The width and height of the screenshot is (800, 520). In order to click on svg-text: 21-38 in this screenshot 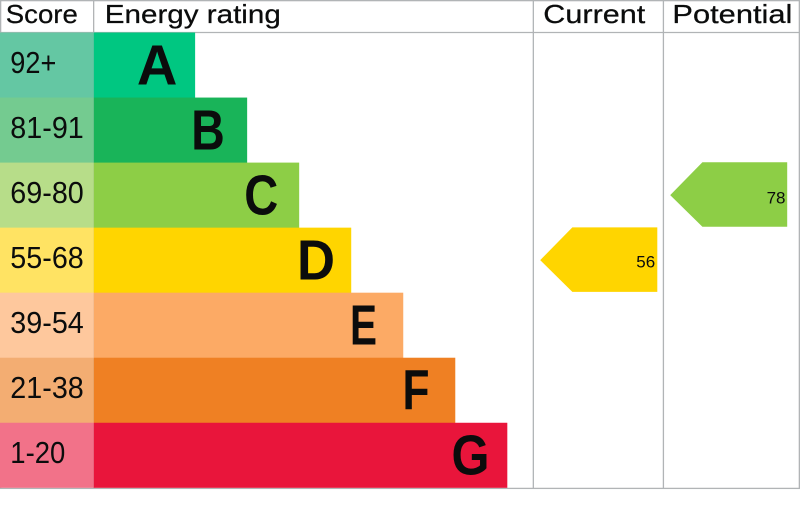, I will do `click(47, 387)`.